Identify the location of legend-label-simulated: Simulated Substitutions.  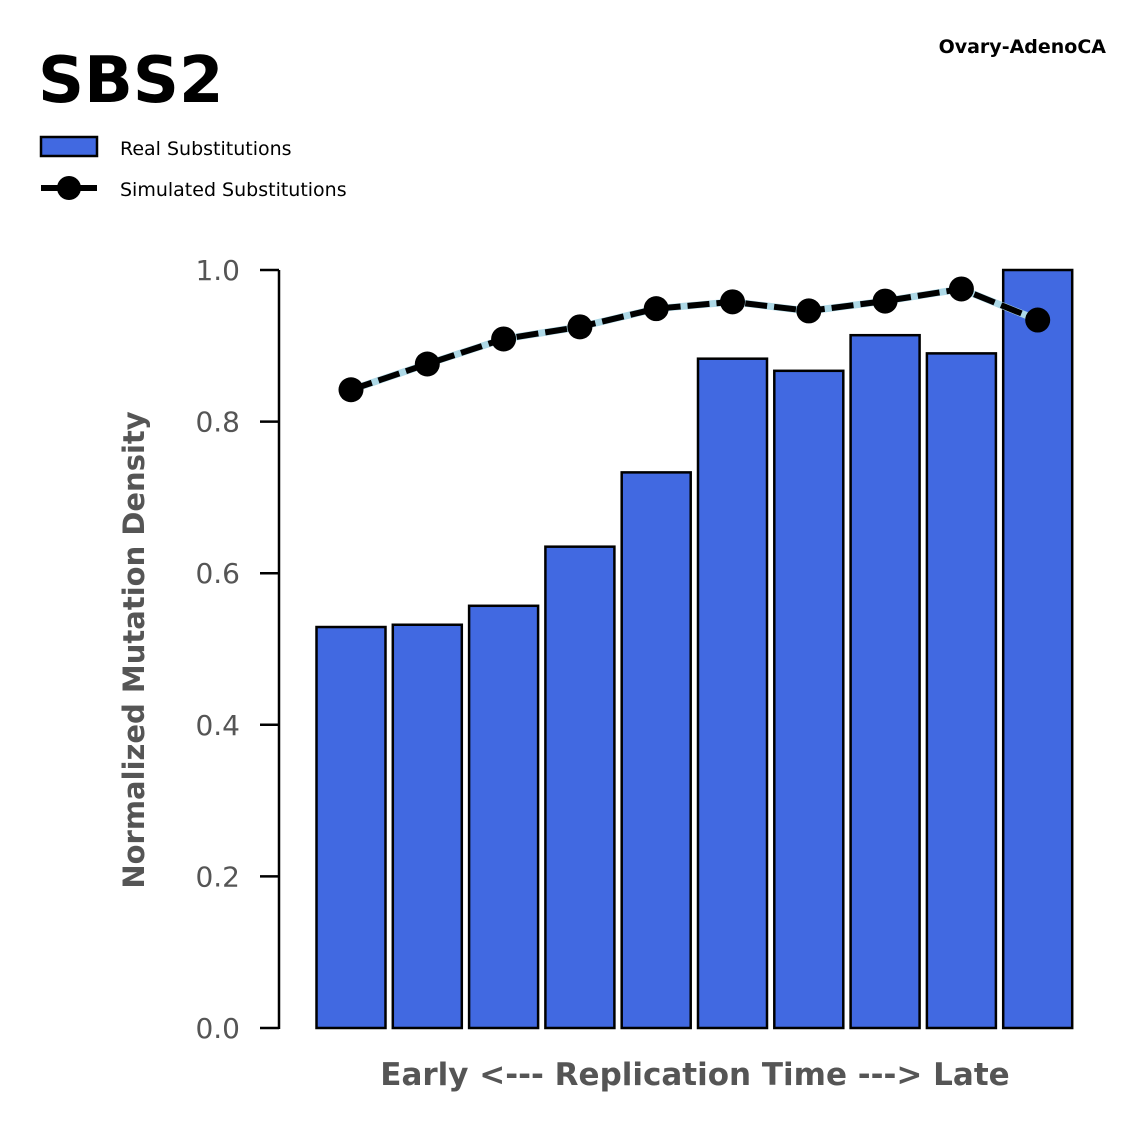
(233, 190).